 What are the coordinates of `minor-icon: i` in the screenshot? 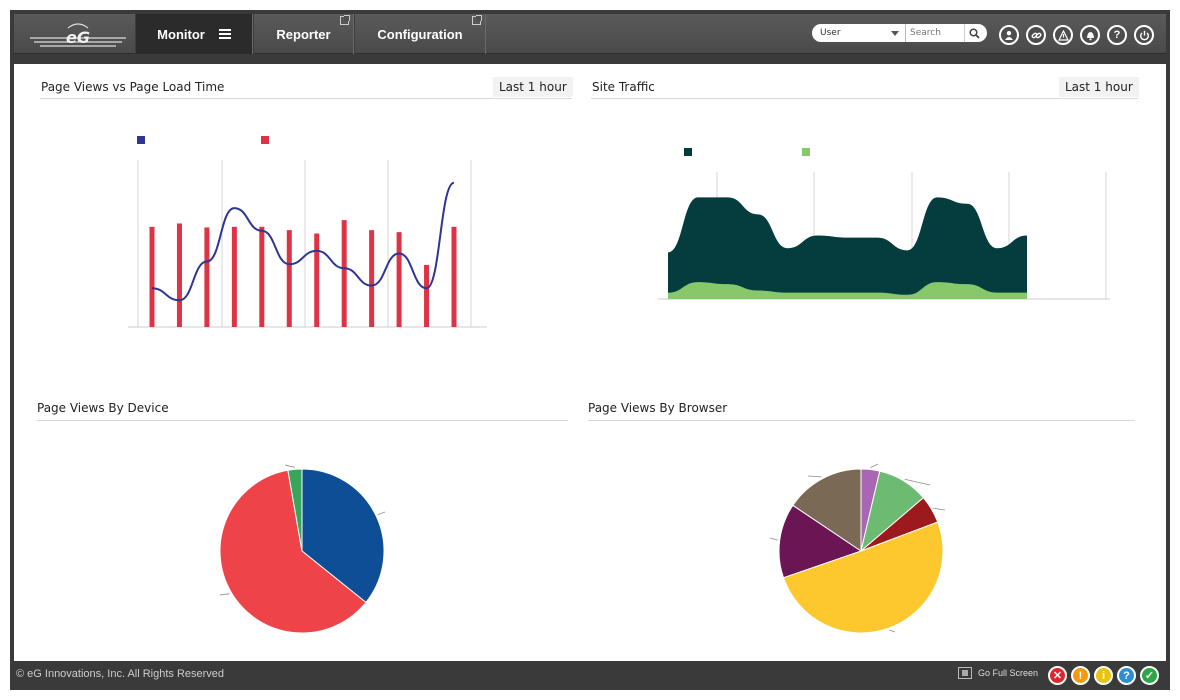 It's located at (1103, 675).